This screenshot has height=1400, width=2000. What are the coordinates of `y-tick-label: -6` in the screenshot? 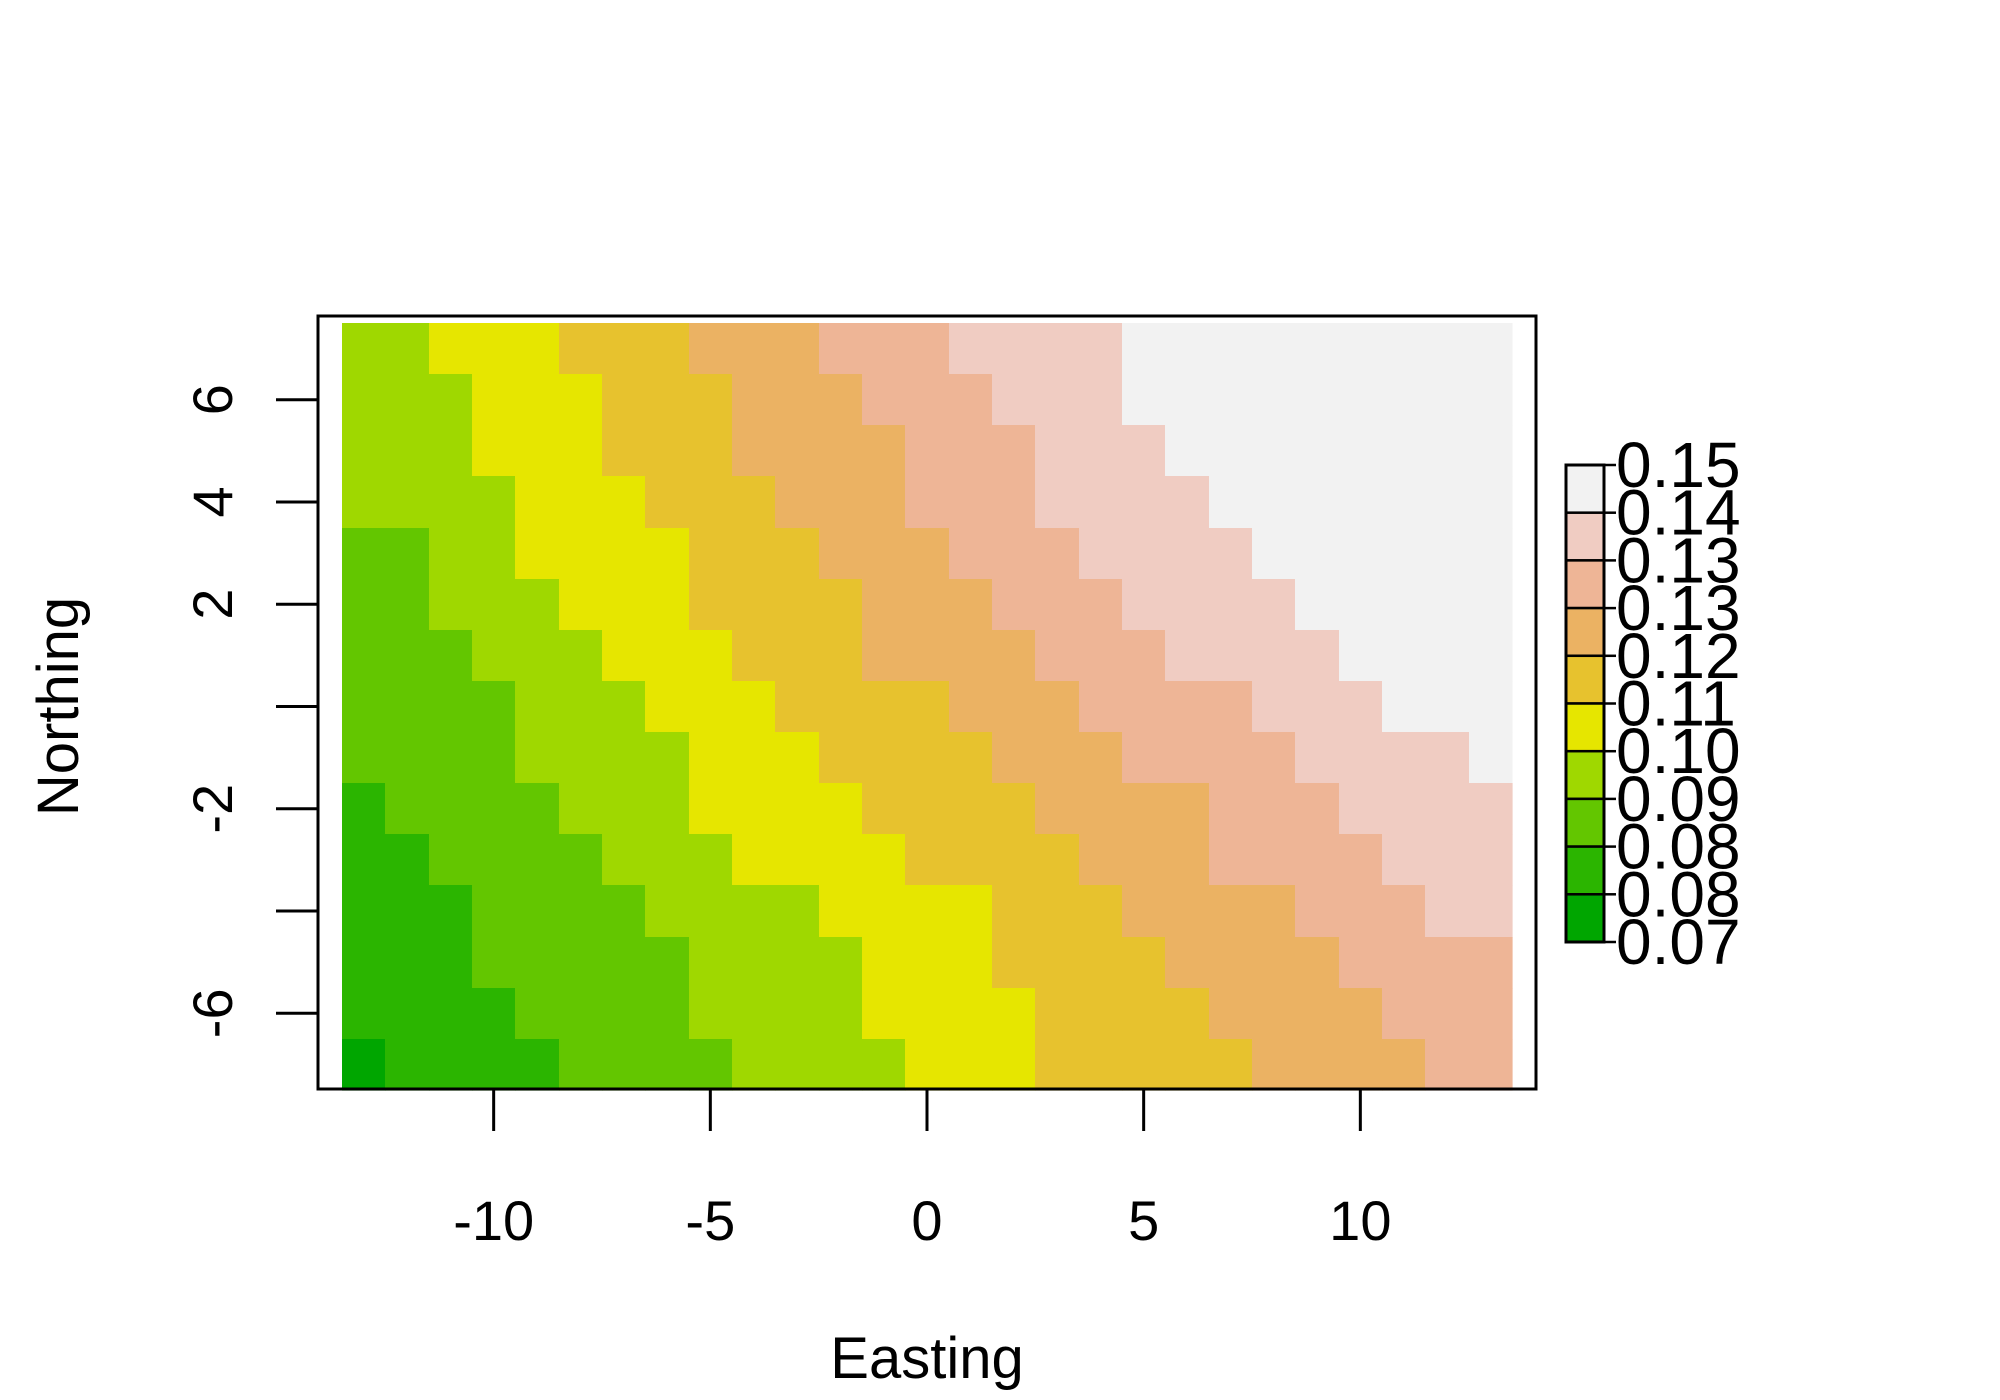 It's located at (212, 1013).